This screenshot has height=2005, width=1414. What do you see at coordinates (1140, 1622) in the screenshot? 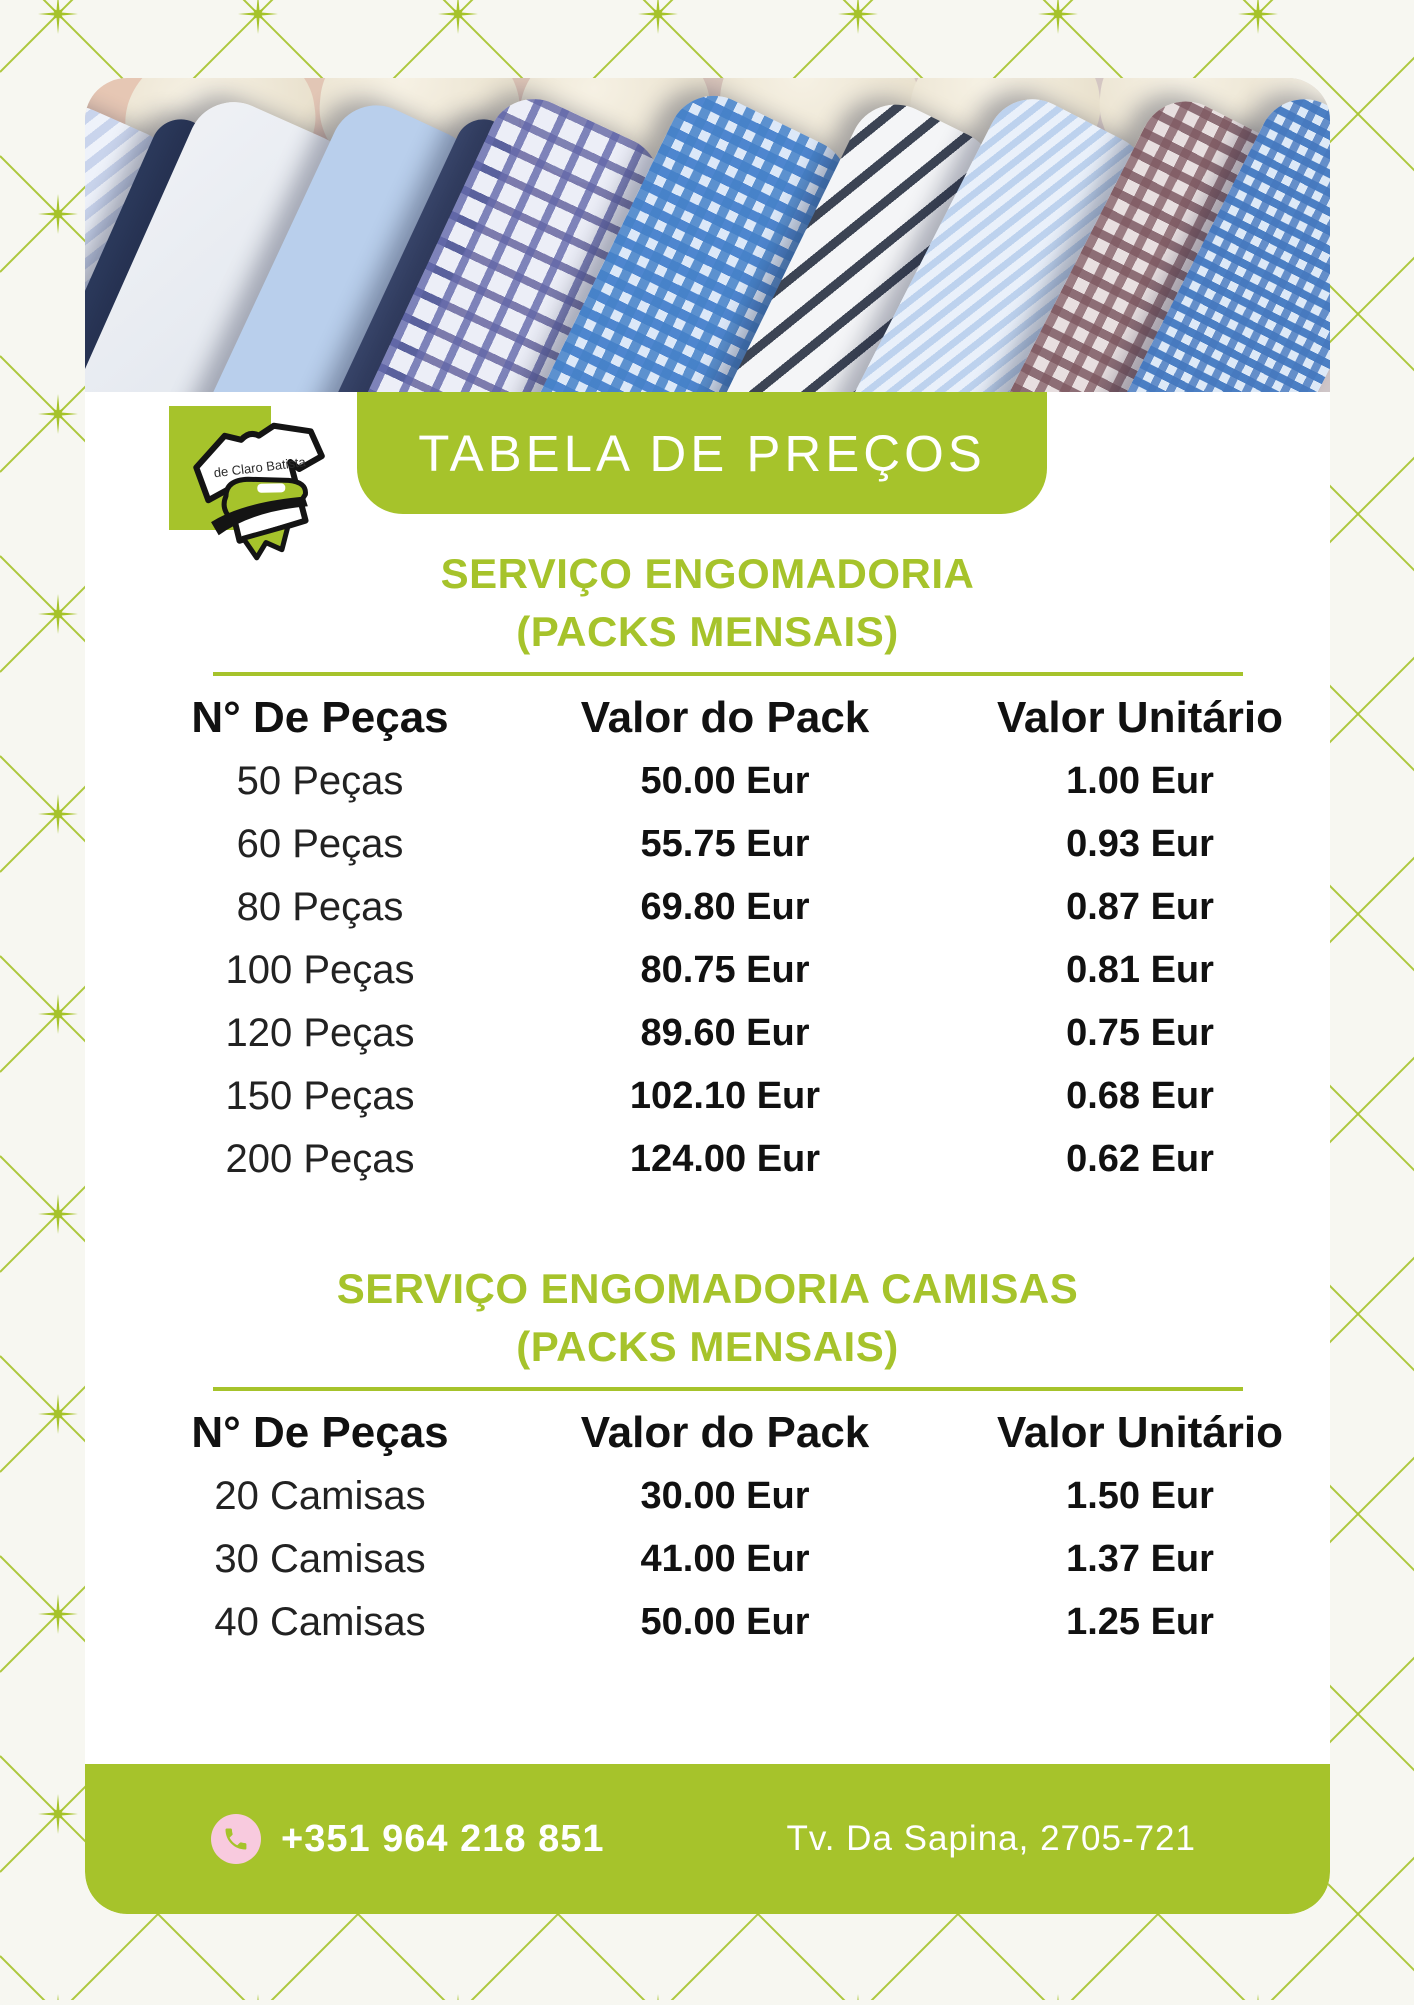
I see `cell-unit-value: 1.25 Eur` at bounding box center [1140, 1622].